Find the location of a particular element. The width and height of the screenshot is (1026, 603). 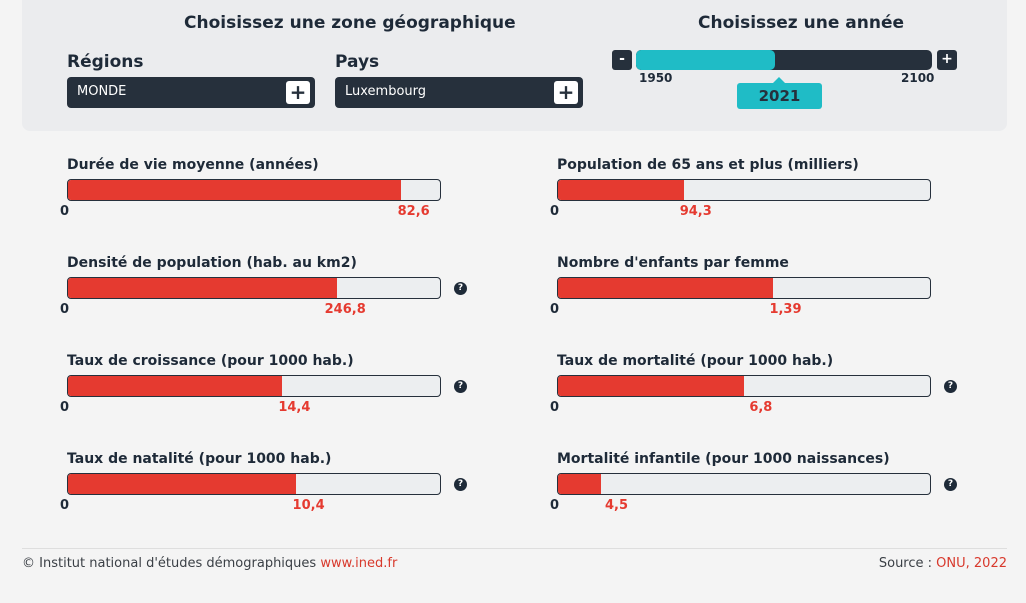

indicator-block: Taux de mortalité (pour 1000 hab.) 0 6,8? is located at coordinates (763, 393).